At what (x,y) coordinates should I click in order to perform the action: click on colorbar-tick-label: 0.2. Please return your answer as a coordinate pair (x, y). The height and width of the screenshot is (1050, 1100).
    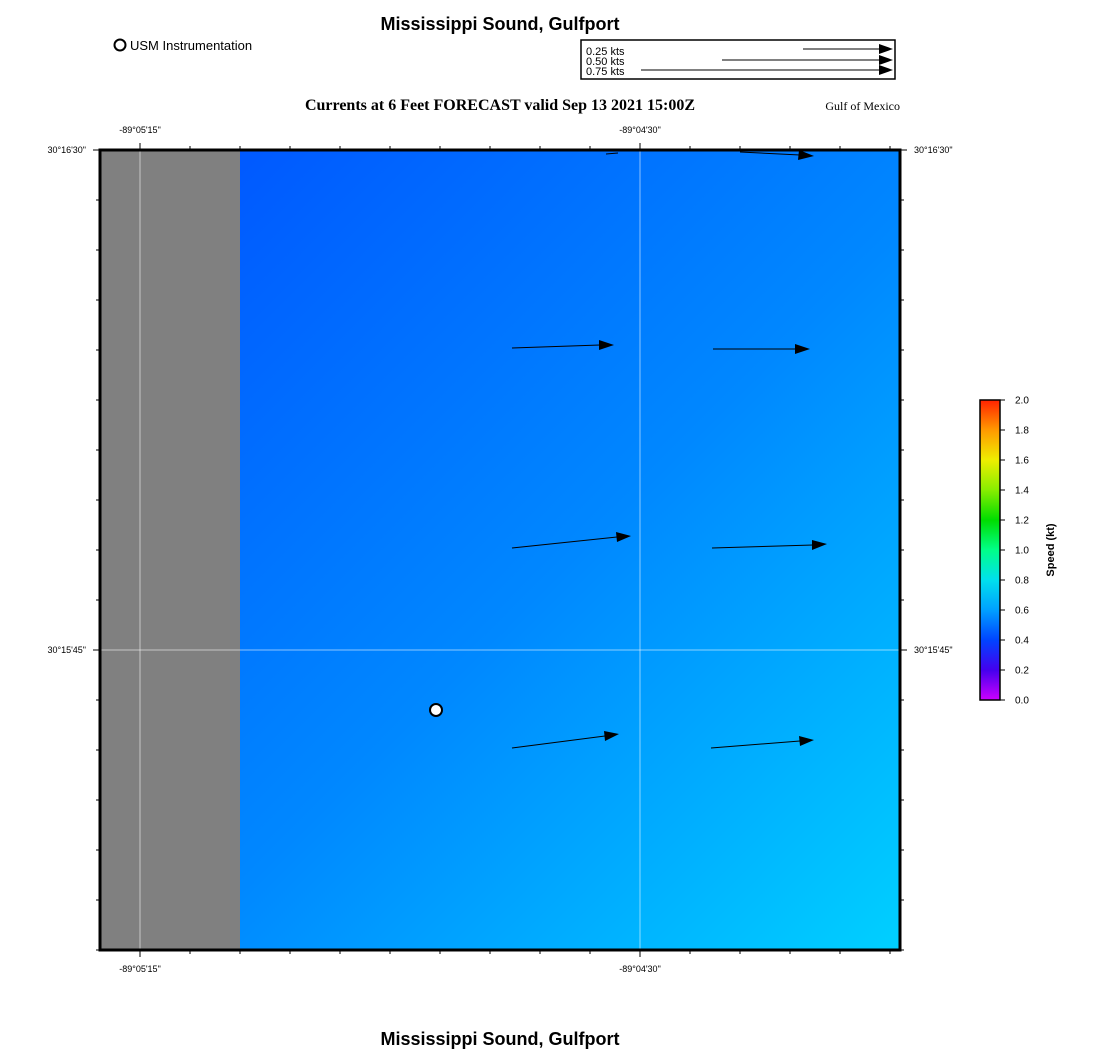
    Looking at the image, I should click on (1022, 671).